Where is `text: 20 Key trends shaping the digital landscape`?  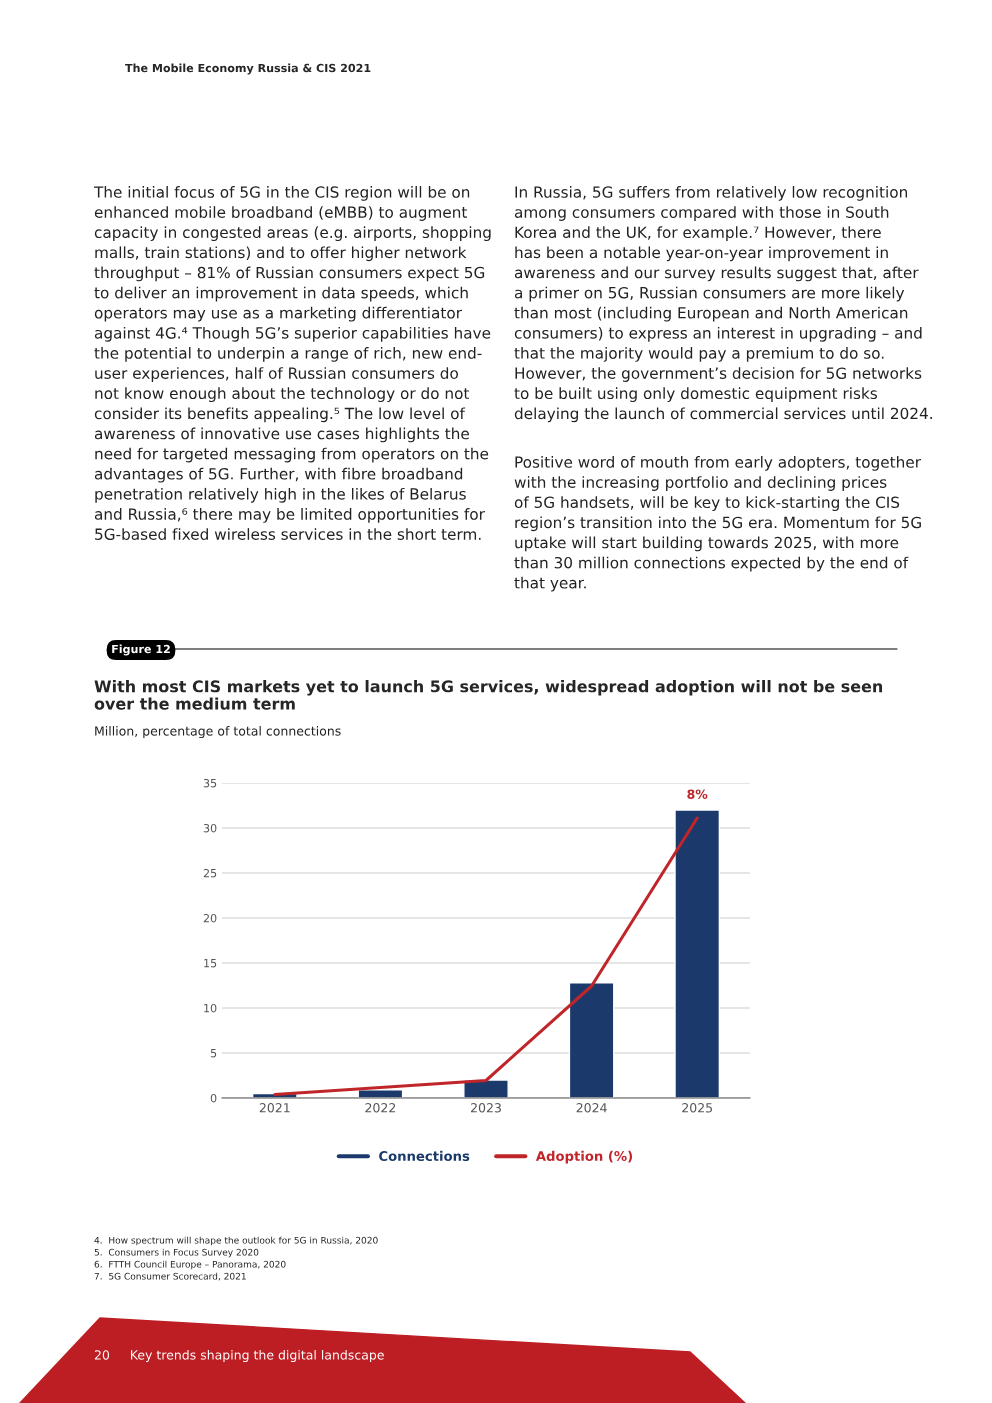 text: 20 Key trends shaping the digital landscape is located at coordinates (239, 1356).